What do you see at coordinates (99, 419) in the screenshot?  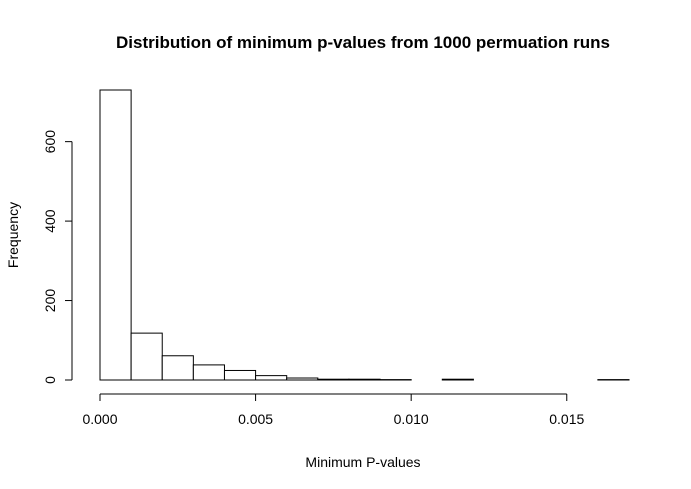 I see `x-tick-label-0: 0.000` at bounding box center [99, 419].